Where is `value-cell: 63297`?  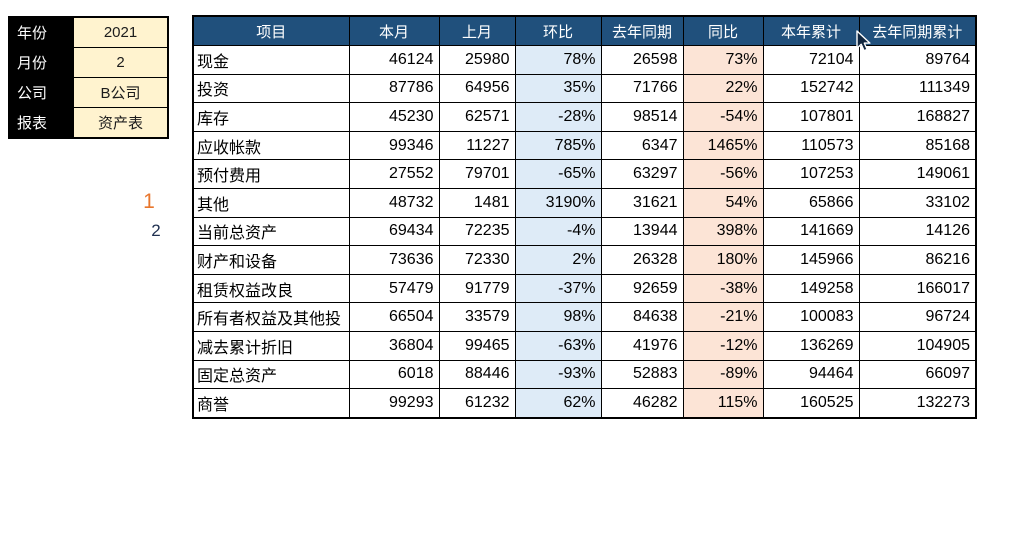
value-cell: 63297 is located at coordinates (642, 174).